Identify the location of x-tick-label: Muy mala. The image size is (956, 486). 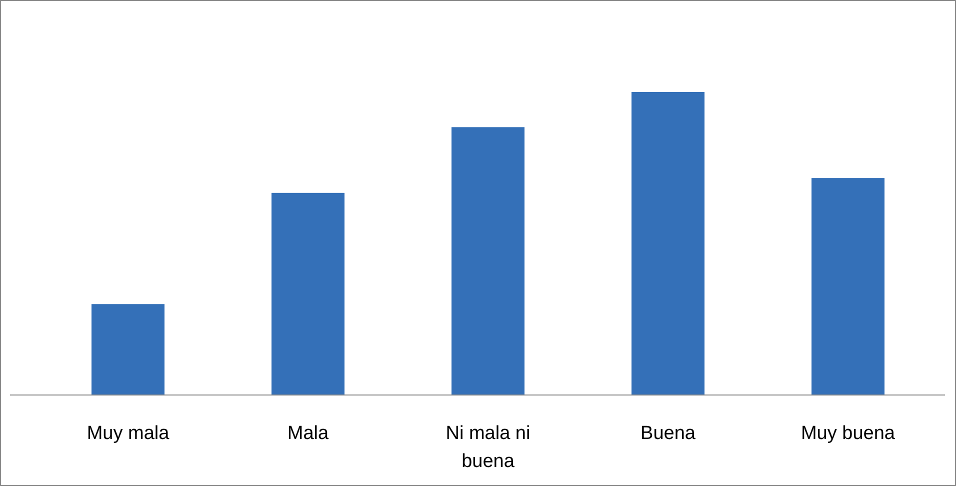
(128, 433).